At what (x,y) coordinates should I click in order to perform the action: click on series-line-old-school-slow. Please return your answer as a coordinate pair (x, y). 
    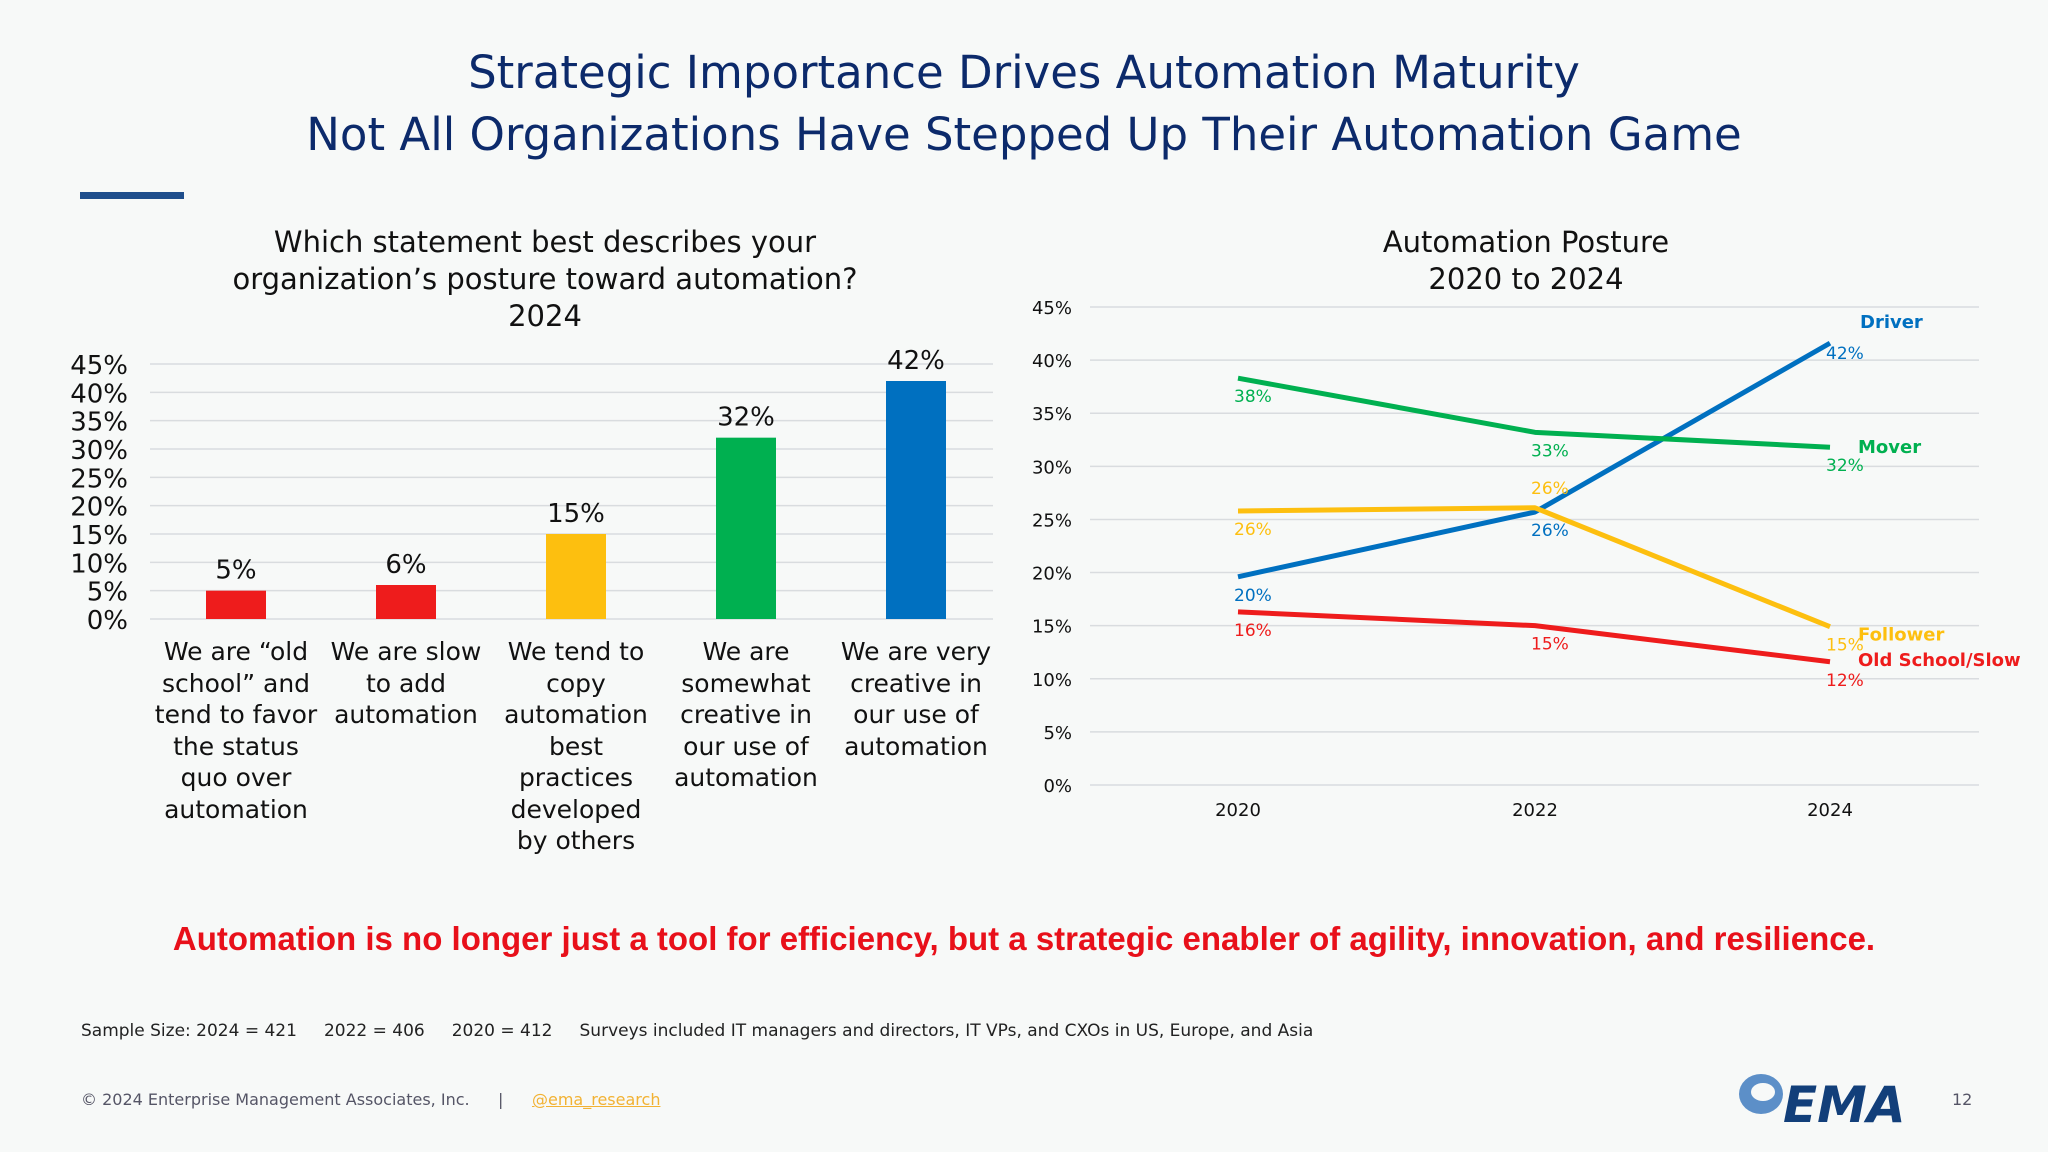
    Looking at the image, I should click on (1534, 637).